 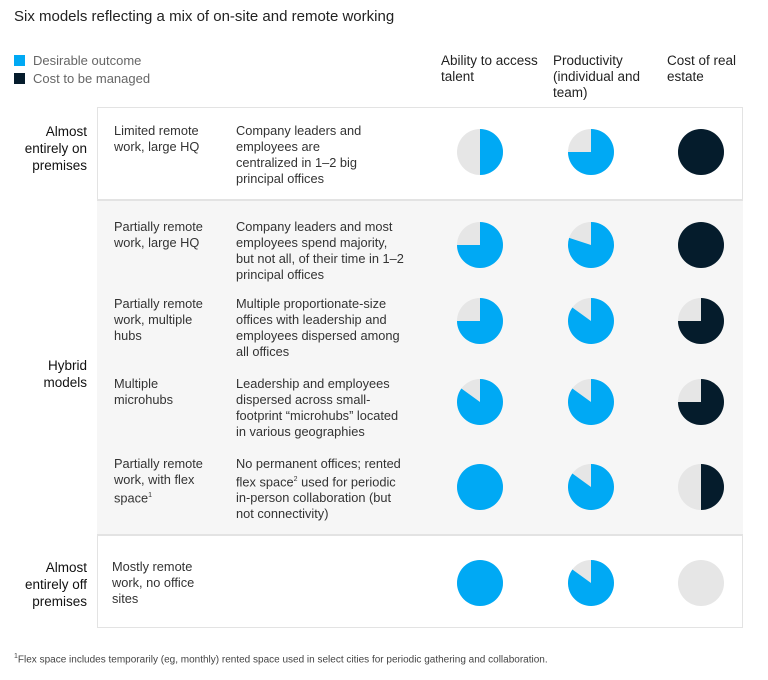 What do you see at coordinates (158, 319) in the screenshot?
I see `model-label: Partially remote work, multiple hubs` at bounding box center [158, 319].